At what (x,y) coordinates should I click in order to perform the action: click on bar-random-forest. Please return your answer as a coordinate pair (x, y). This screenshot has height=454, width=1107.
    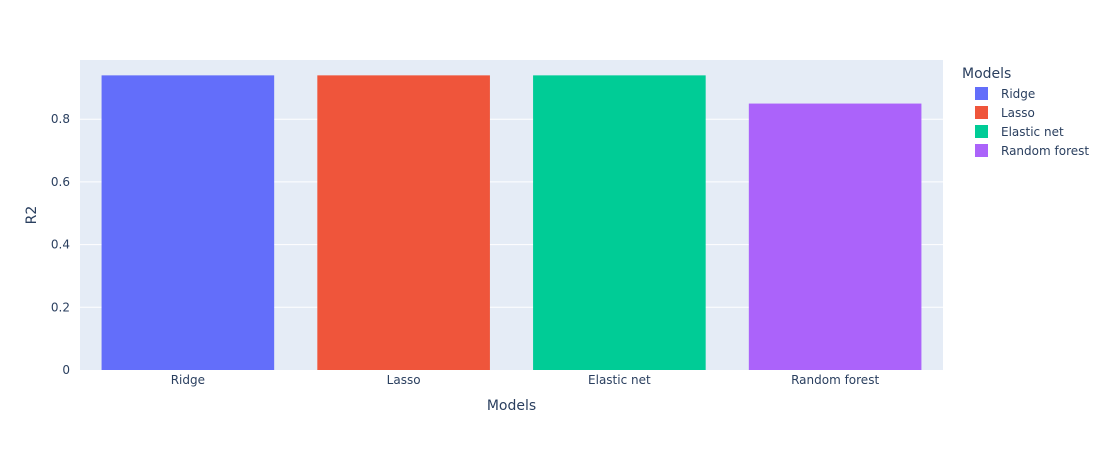
    Looking at the image, I should click on (835, 236).